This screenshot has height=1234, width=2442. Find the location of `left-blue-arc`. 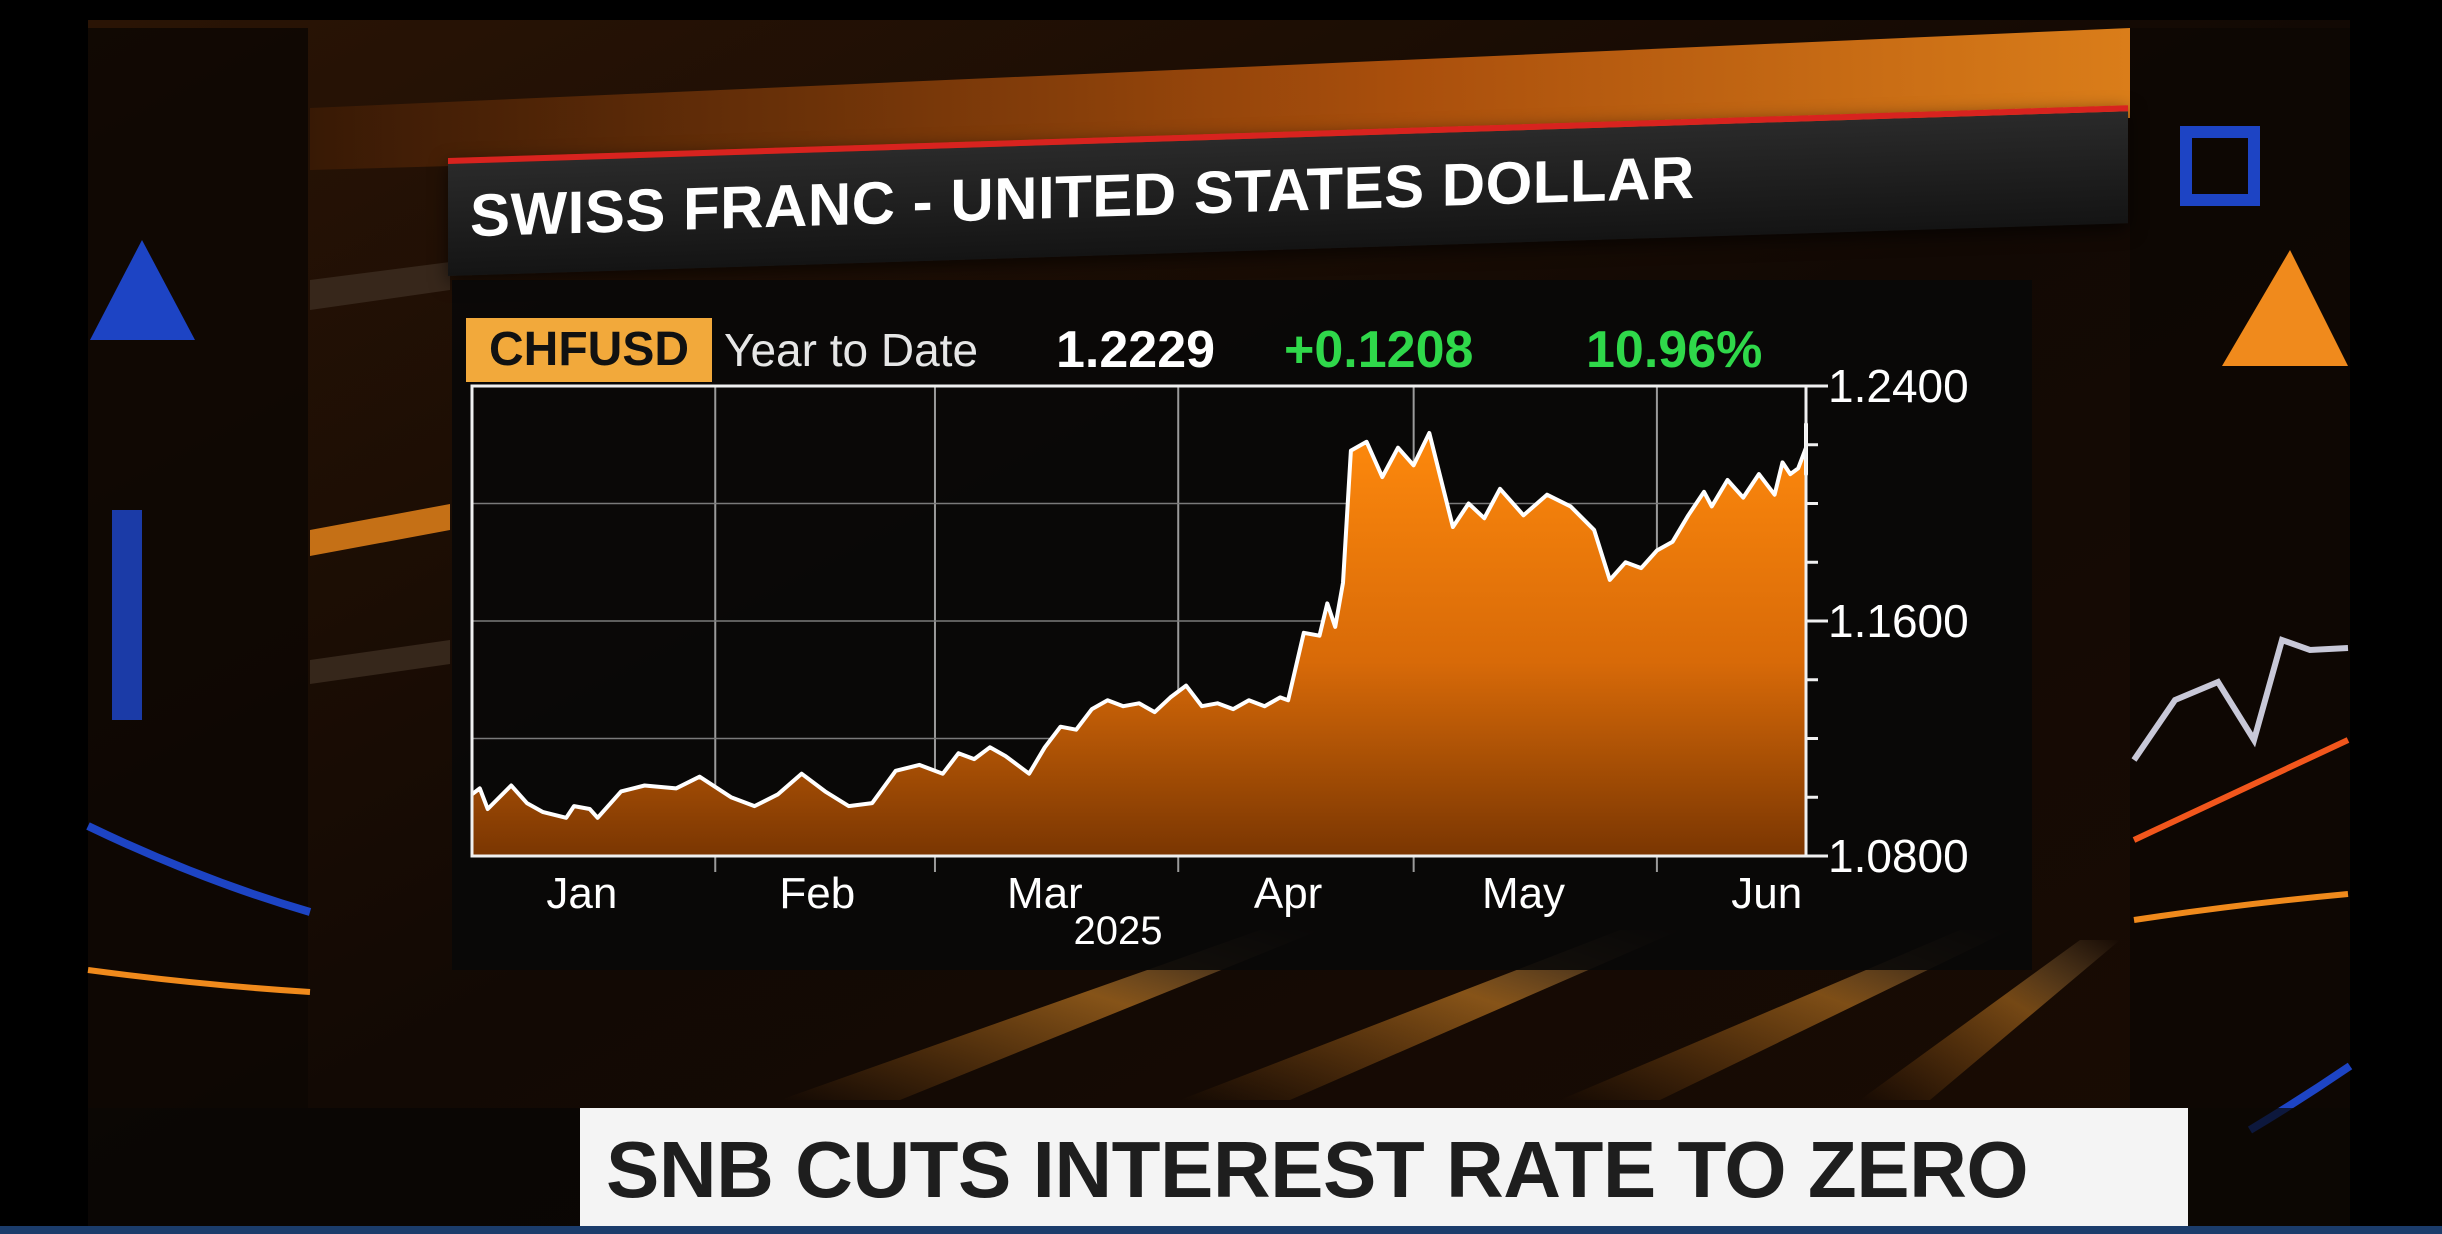

left-blue-arc is located at coordinates (199, 869).